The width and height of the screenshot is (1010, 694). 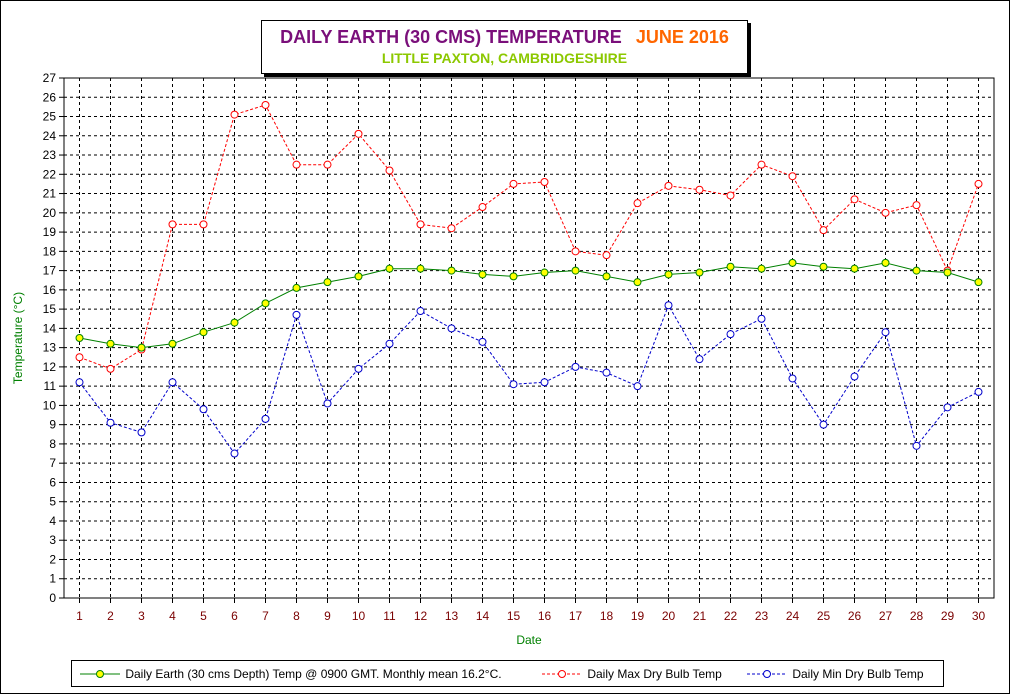 What do you see at coordinates (529, 305) in the screenshot?
I see `series-line-earth` at bounding box center [529, 305].